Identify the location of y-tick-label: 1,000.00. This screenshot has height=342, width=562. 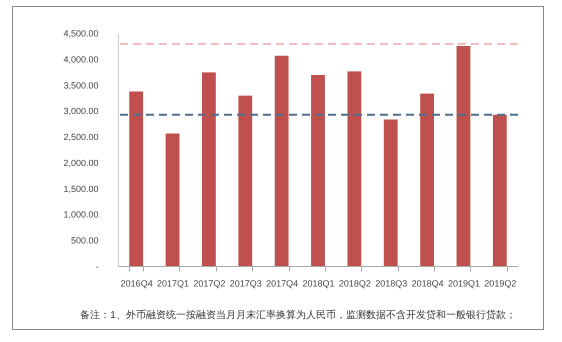
(80, 215).